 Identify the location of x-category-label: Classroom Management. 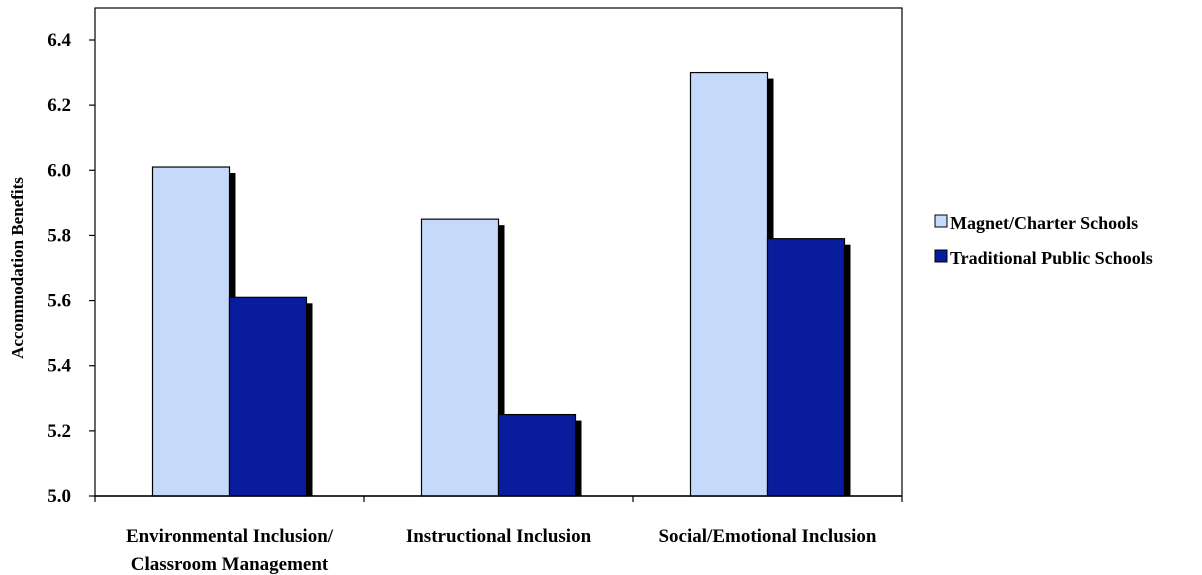
(230, 564).